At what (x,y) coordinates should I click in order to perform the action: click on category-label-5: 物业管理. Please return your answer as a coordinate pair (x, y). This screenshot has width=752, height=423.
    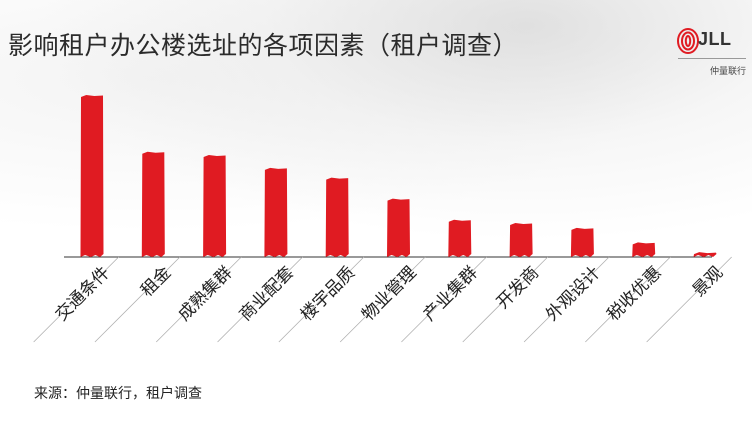
    Looking at the image, I should click on (389, 294).